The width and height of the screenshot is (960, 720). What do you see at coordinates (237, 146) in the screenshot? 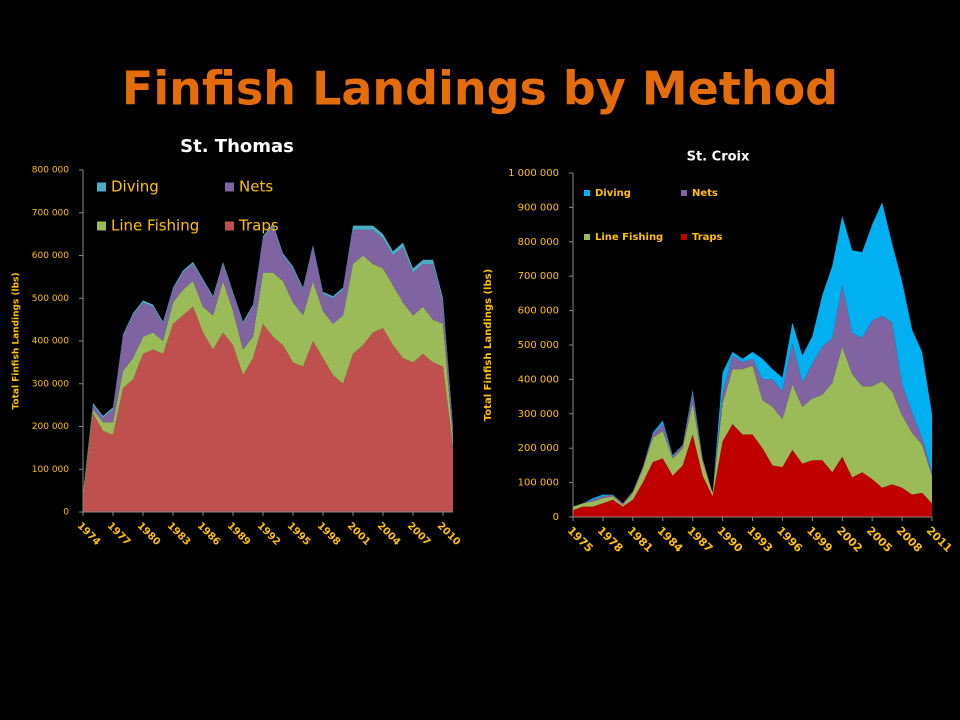
I see `chart-title: St. Thomas` at bounding box center [237, 146].